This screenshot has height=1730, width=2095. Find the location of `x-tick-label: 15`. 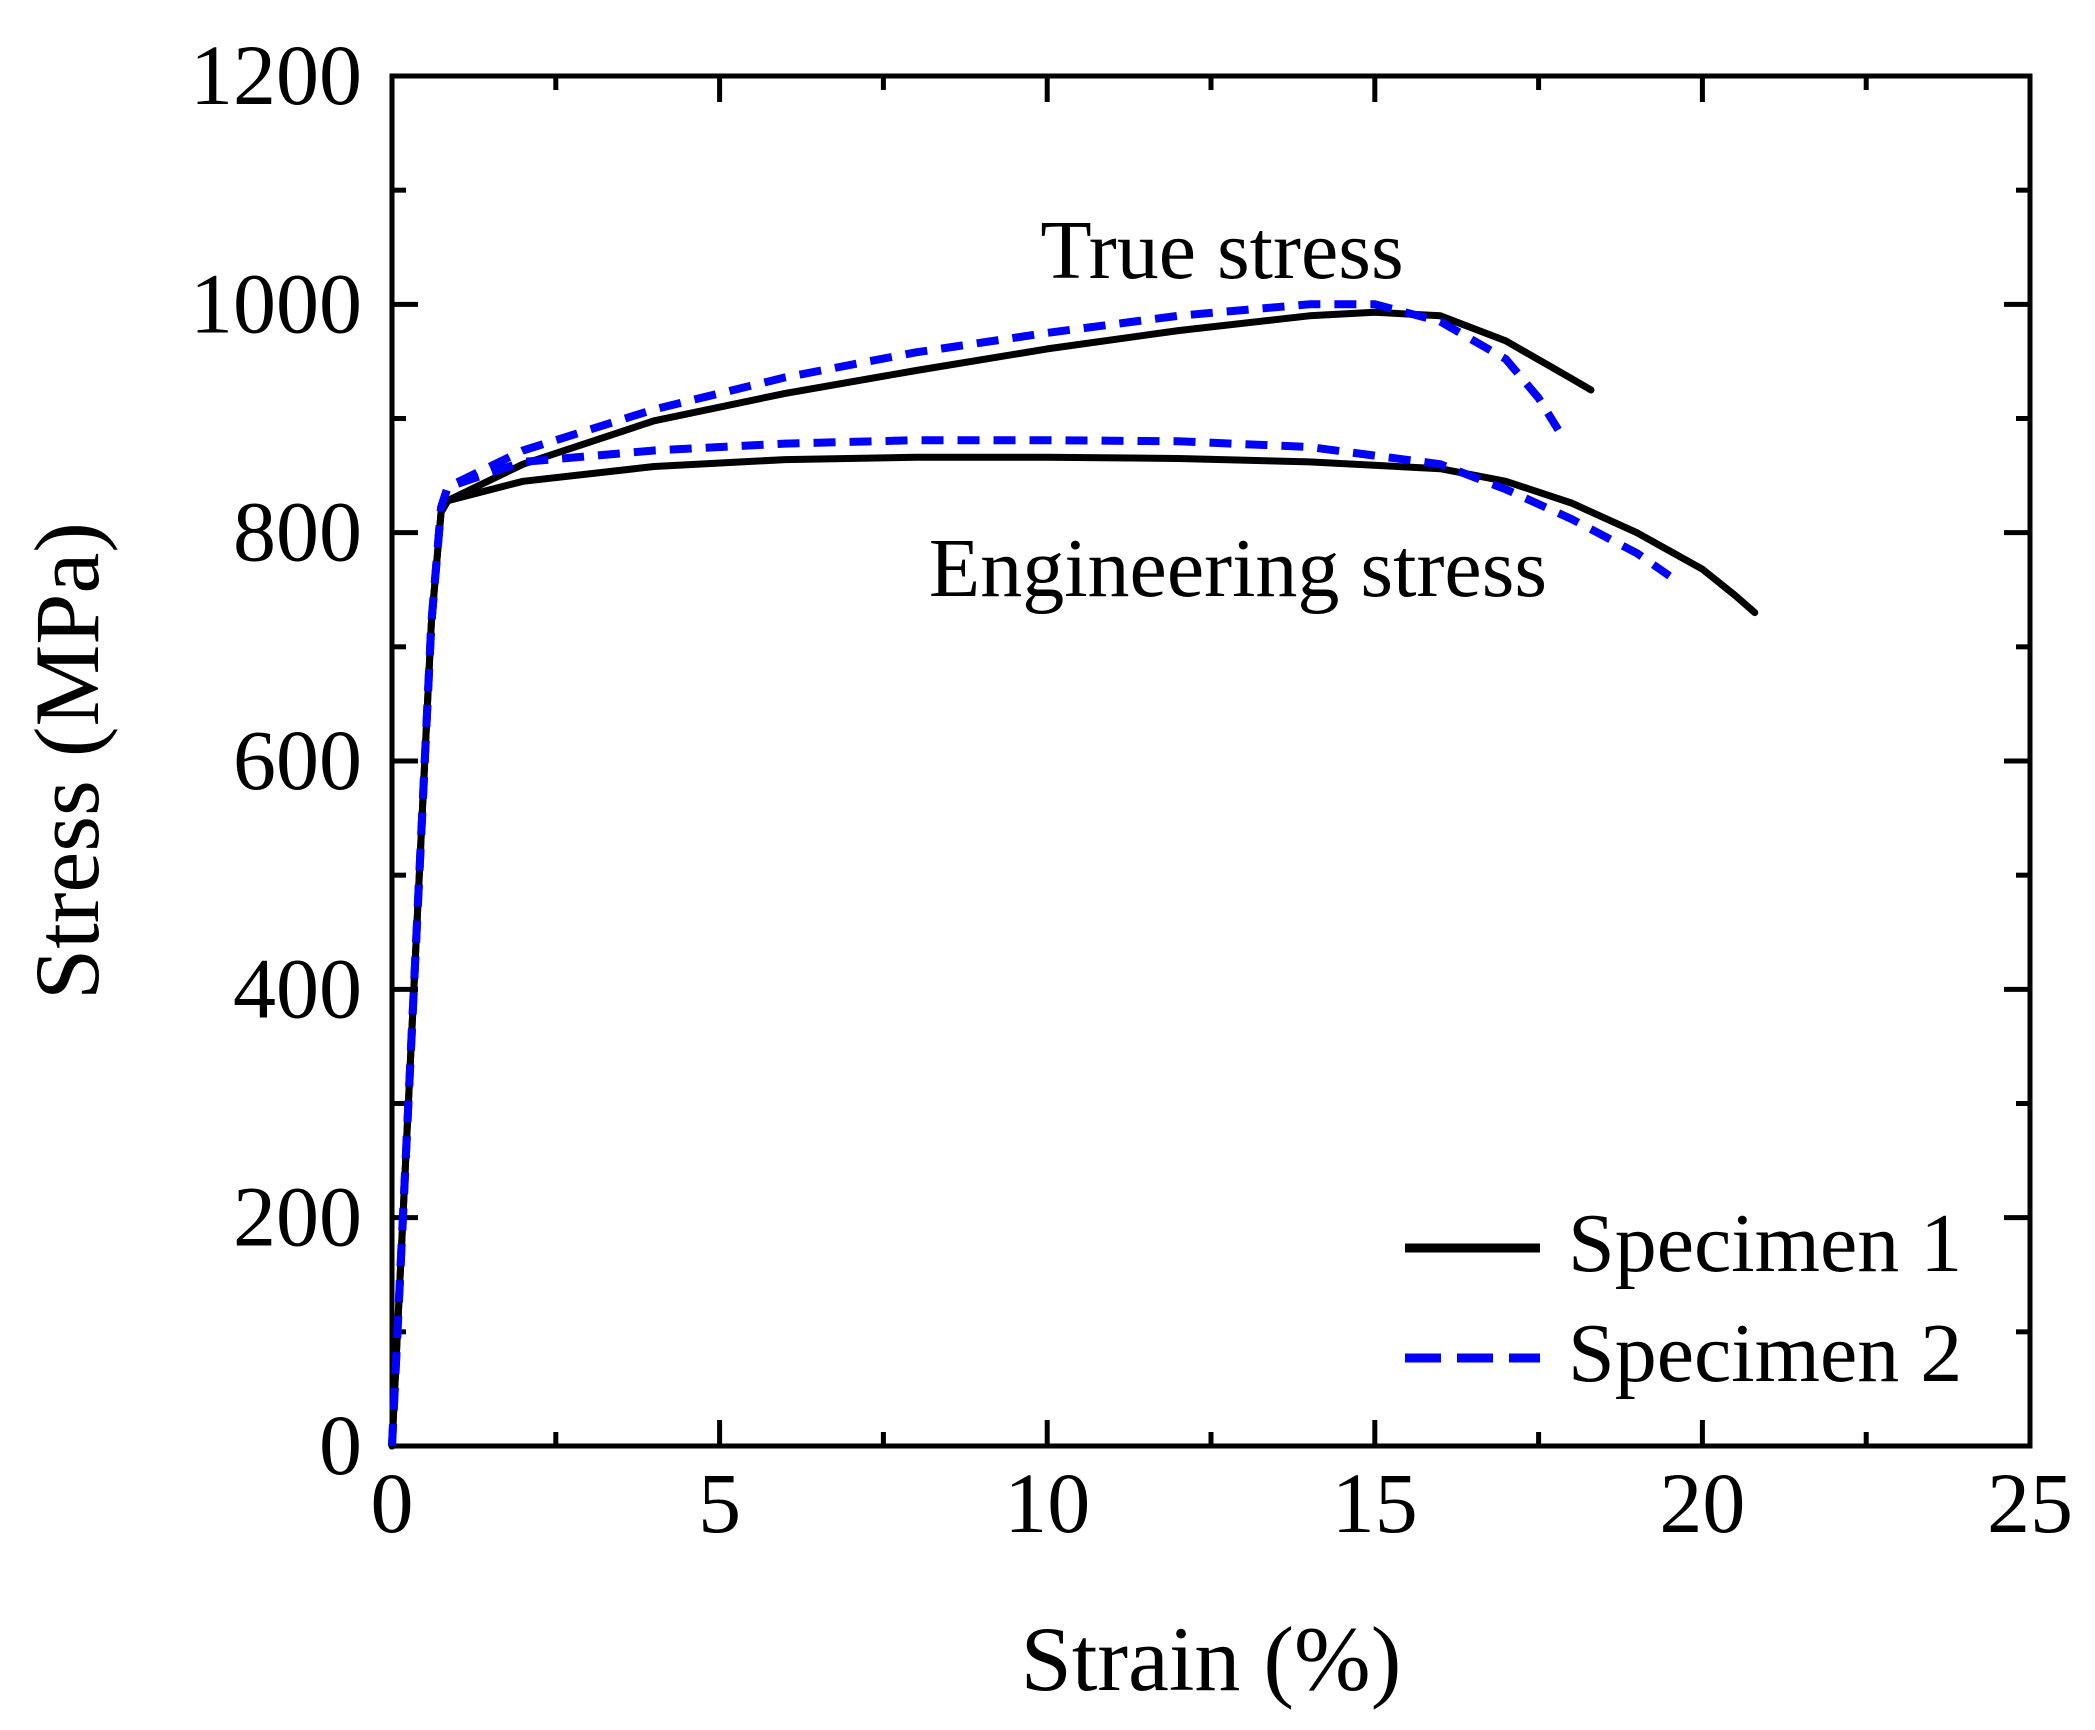

x-tick-label: 15 is located at coordinates (1375, 1503).